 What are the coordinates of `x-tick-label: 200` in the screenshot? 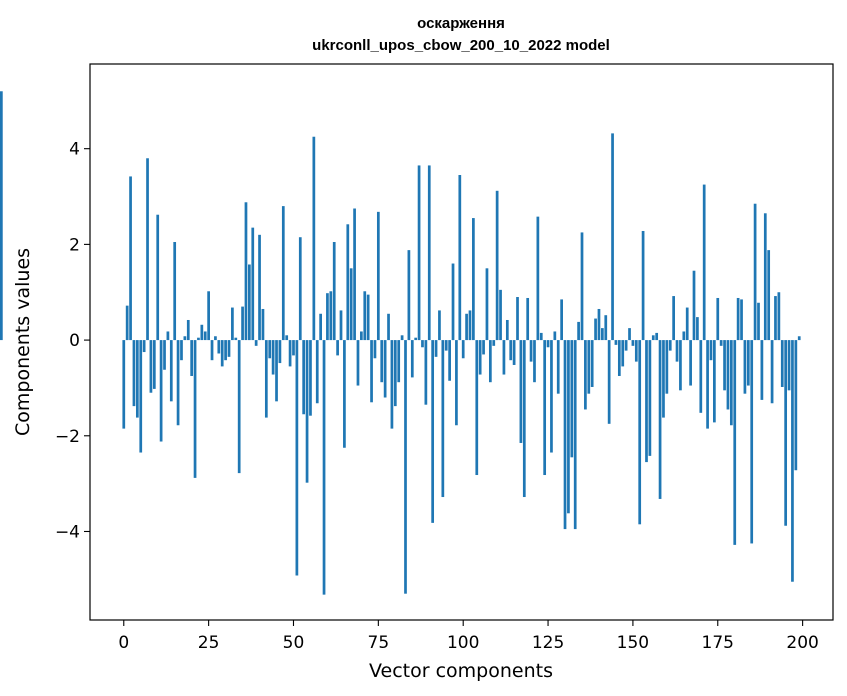 It's located at (802, 643).